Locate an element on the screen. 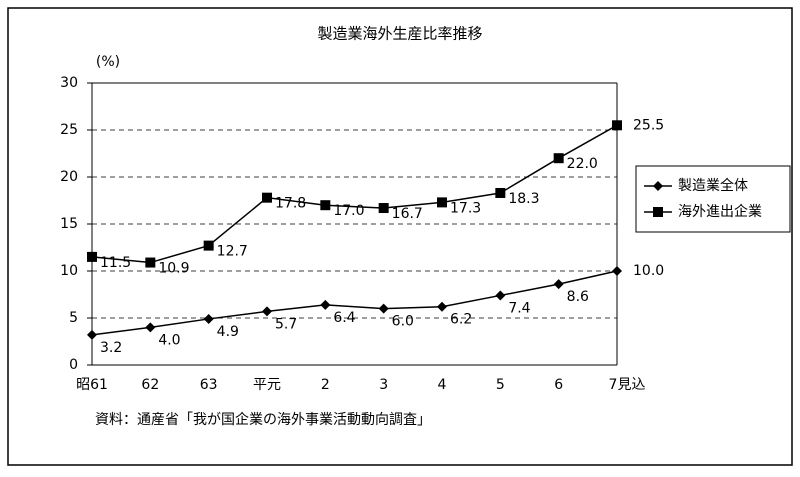 The width and height of the screenshot is (800, 477). series-line is located at coordinates (354, 303).